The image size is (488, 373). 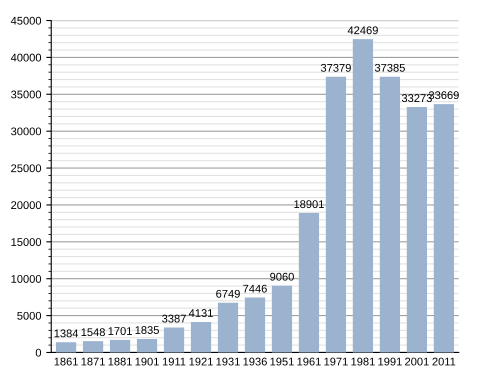 I want to click on y-tick-label: 30000, so click(x=26, y=131).